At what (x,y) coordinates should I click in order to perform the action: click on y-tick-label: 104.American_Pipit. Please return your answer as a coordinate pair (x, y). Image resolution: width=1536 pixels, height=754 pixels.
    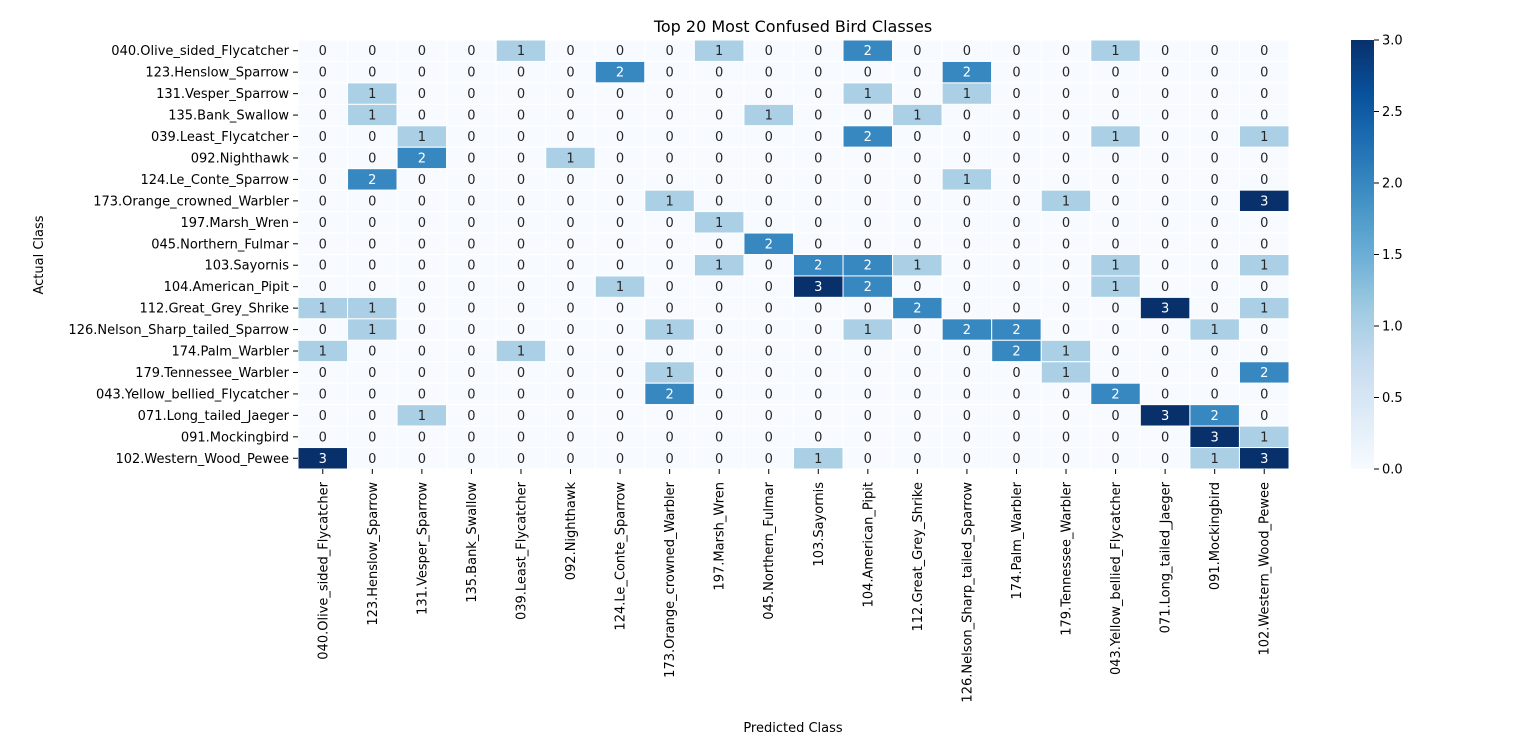
    Looking at the image, I should click on (226, 287).